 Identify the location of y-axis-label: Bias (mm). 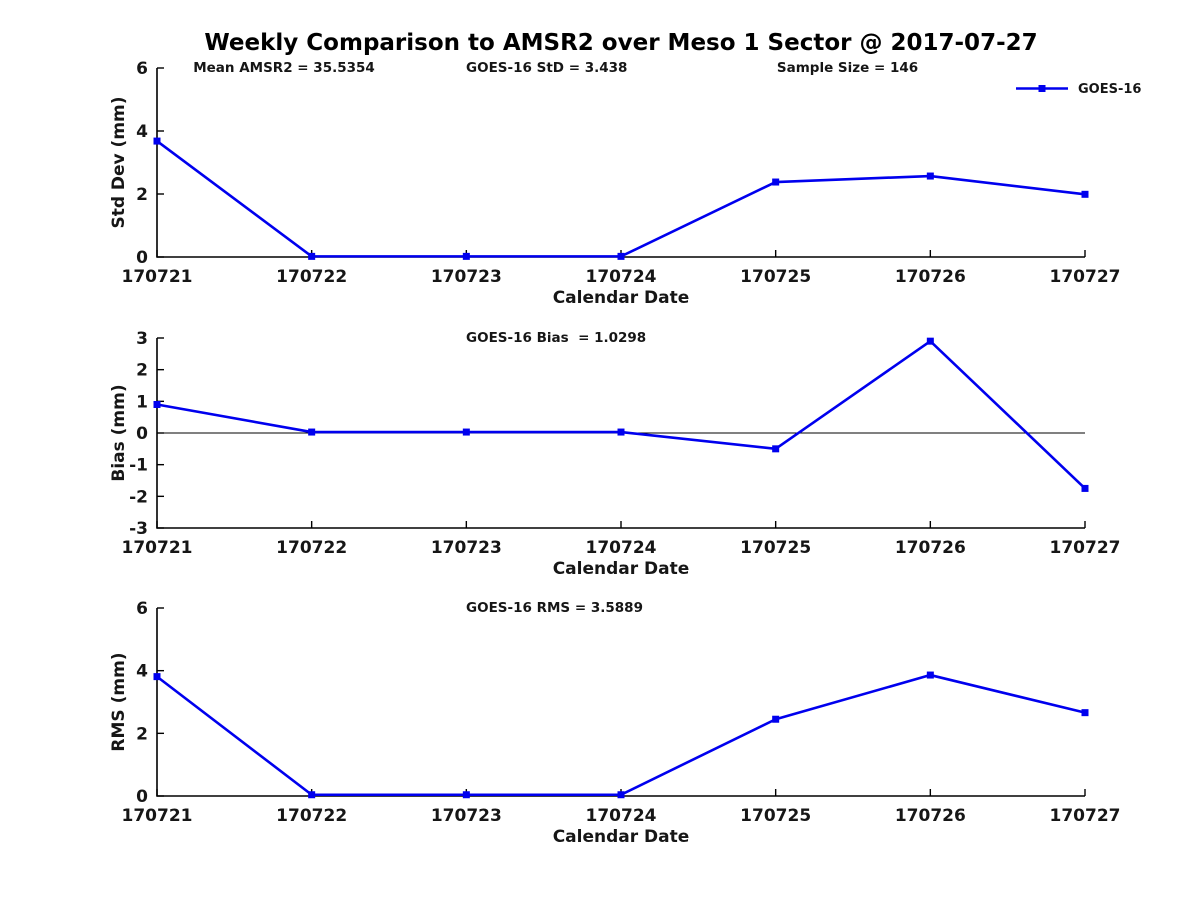
(119, 432).